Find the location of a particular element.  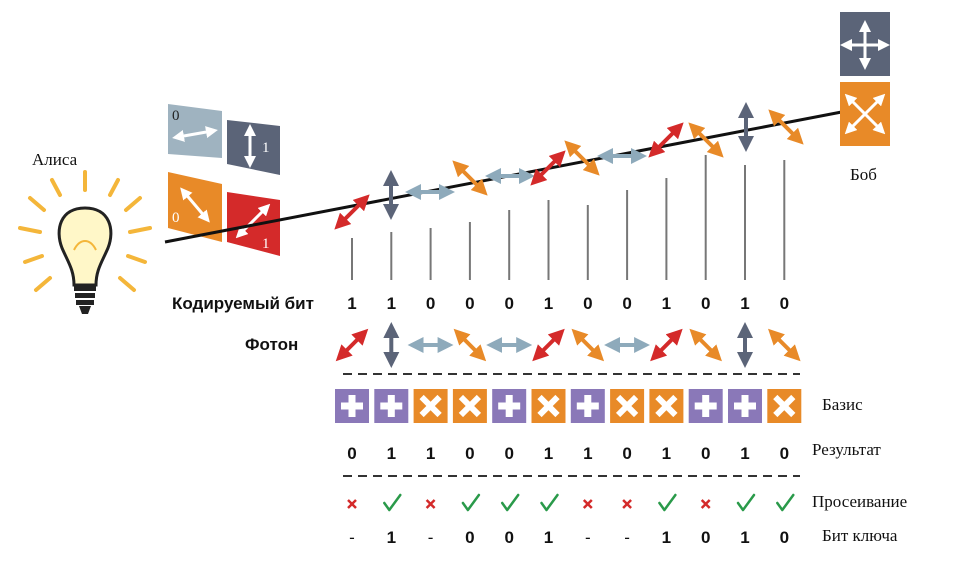

photon-label: Фотон is located at coordinates (271, 344).